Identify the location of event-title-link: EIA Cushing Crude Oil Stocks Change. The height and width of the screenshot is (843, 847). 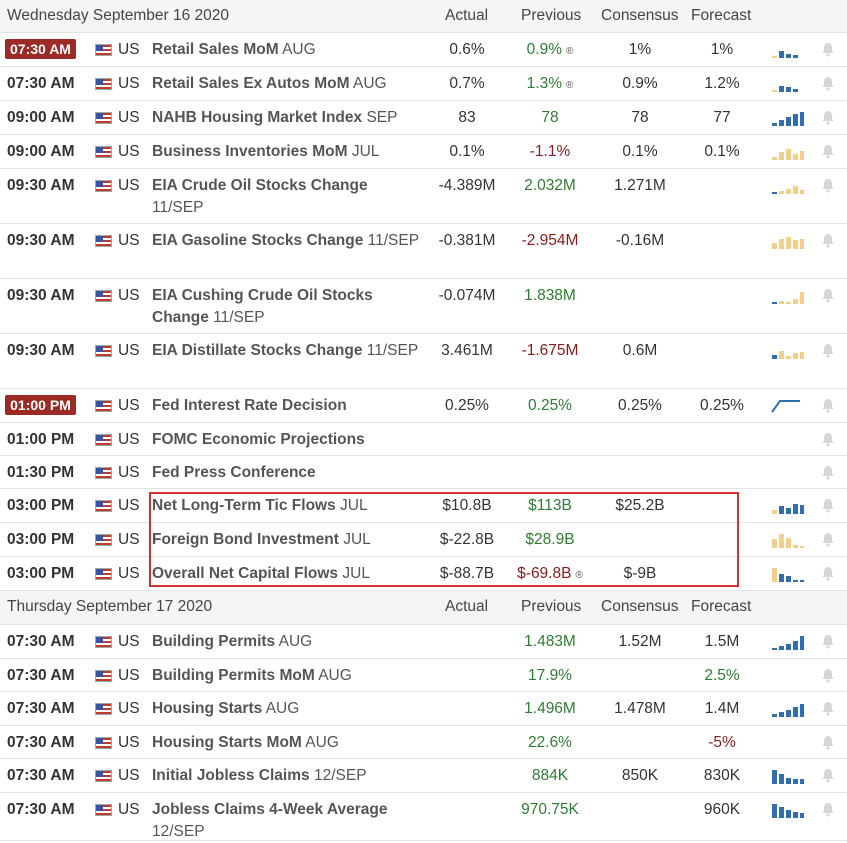
(262, 306).